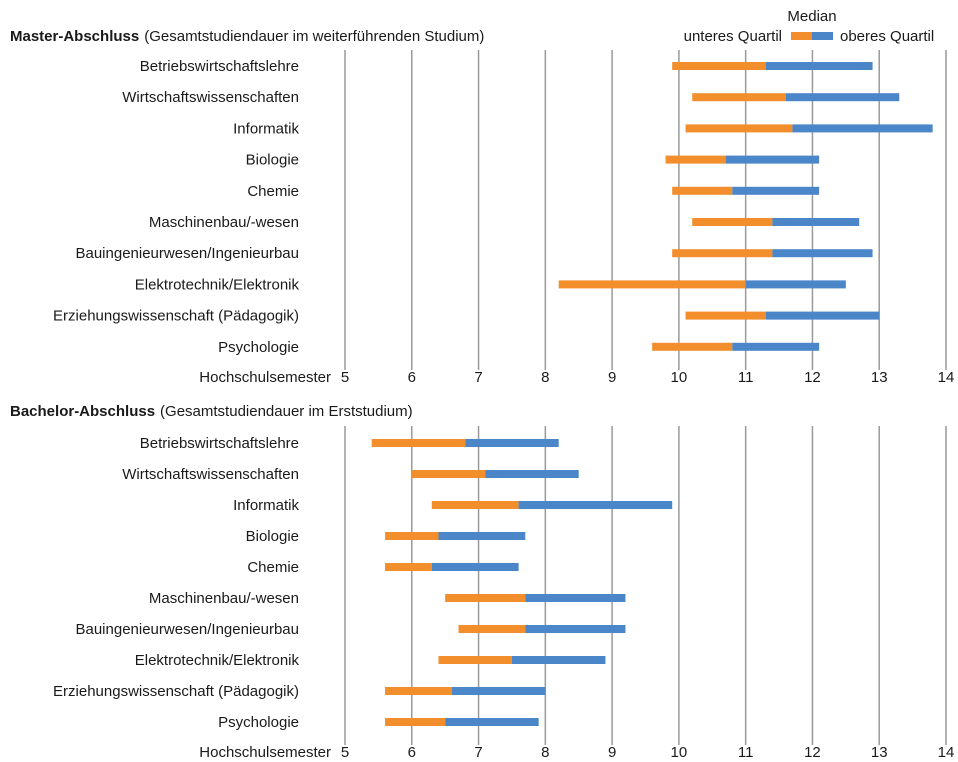 This screenshot has height=762, width=958. Describe the element at coordinates (265, 377) in the screenshot. I see `panel-master-xlabel: Hochschulsemester` at that location.